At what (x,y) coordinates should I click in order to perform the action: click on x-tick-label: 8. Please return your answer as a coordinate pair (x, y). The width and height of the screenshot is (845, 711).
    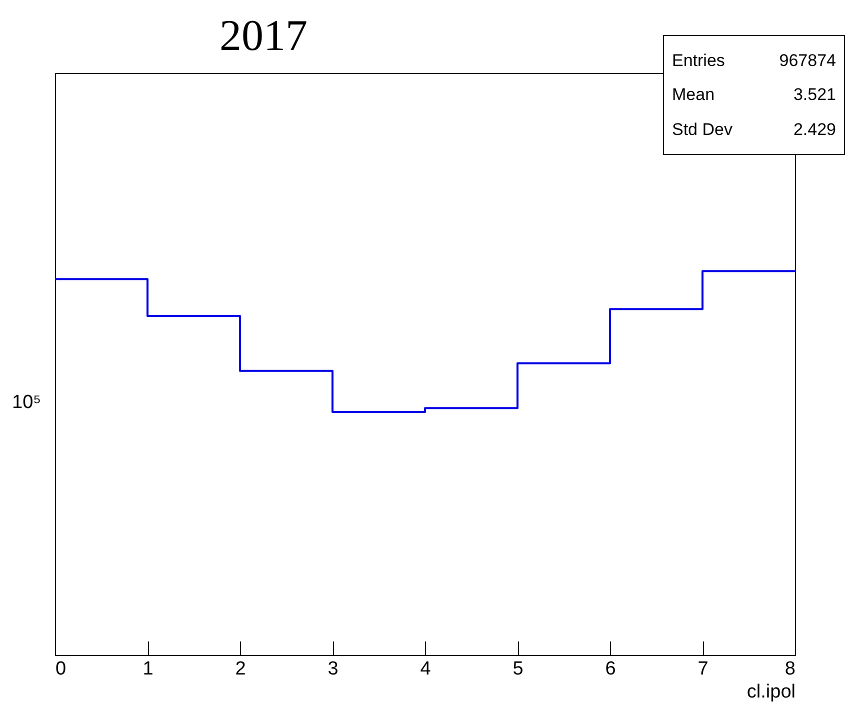
    Looking at the image, I should click on (790, 669).